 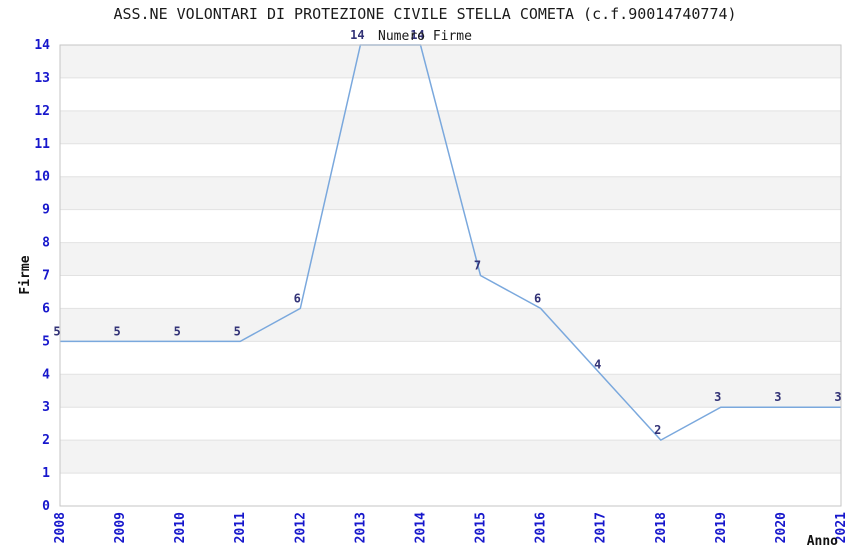 What do you see at coordinates (42, 144) in the screenshot?
I see `y-tick-label: 11` at bounding box center [42, 144].